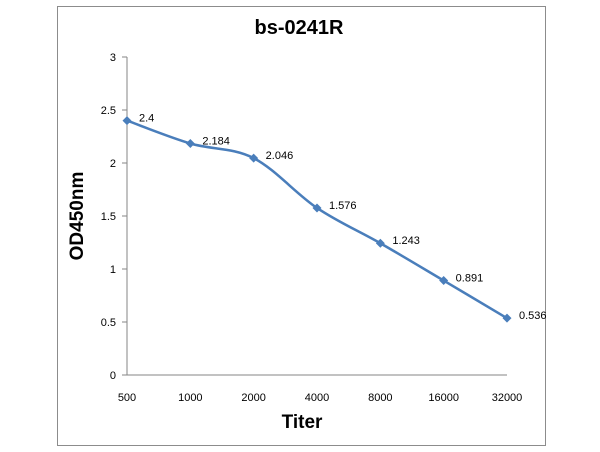 The height and width of the screenshot is (452, 600). I want to click on y-tick-label: 0.5, so click(108, 323).